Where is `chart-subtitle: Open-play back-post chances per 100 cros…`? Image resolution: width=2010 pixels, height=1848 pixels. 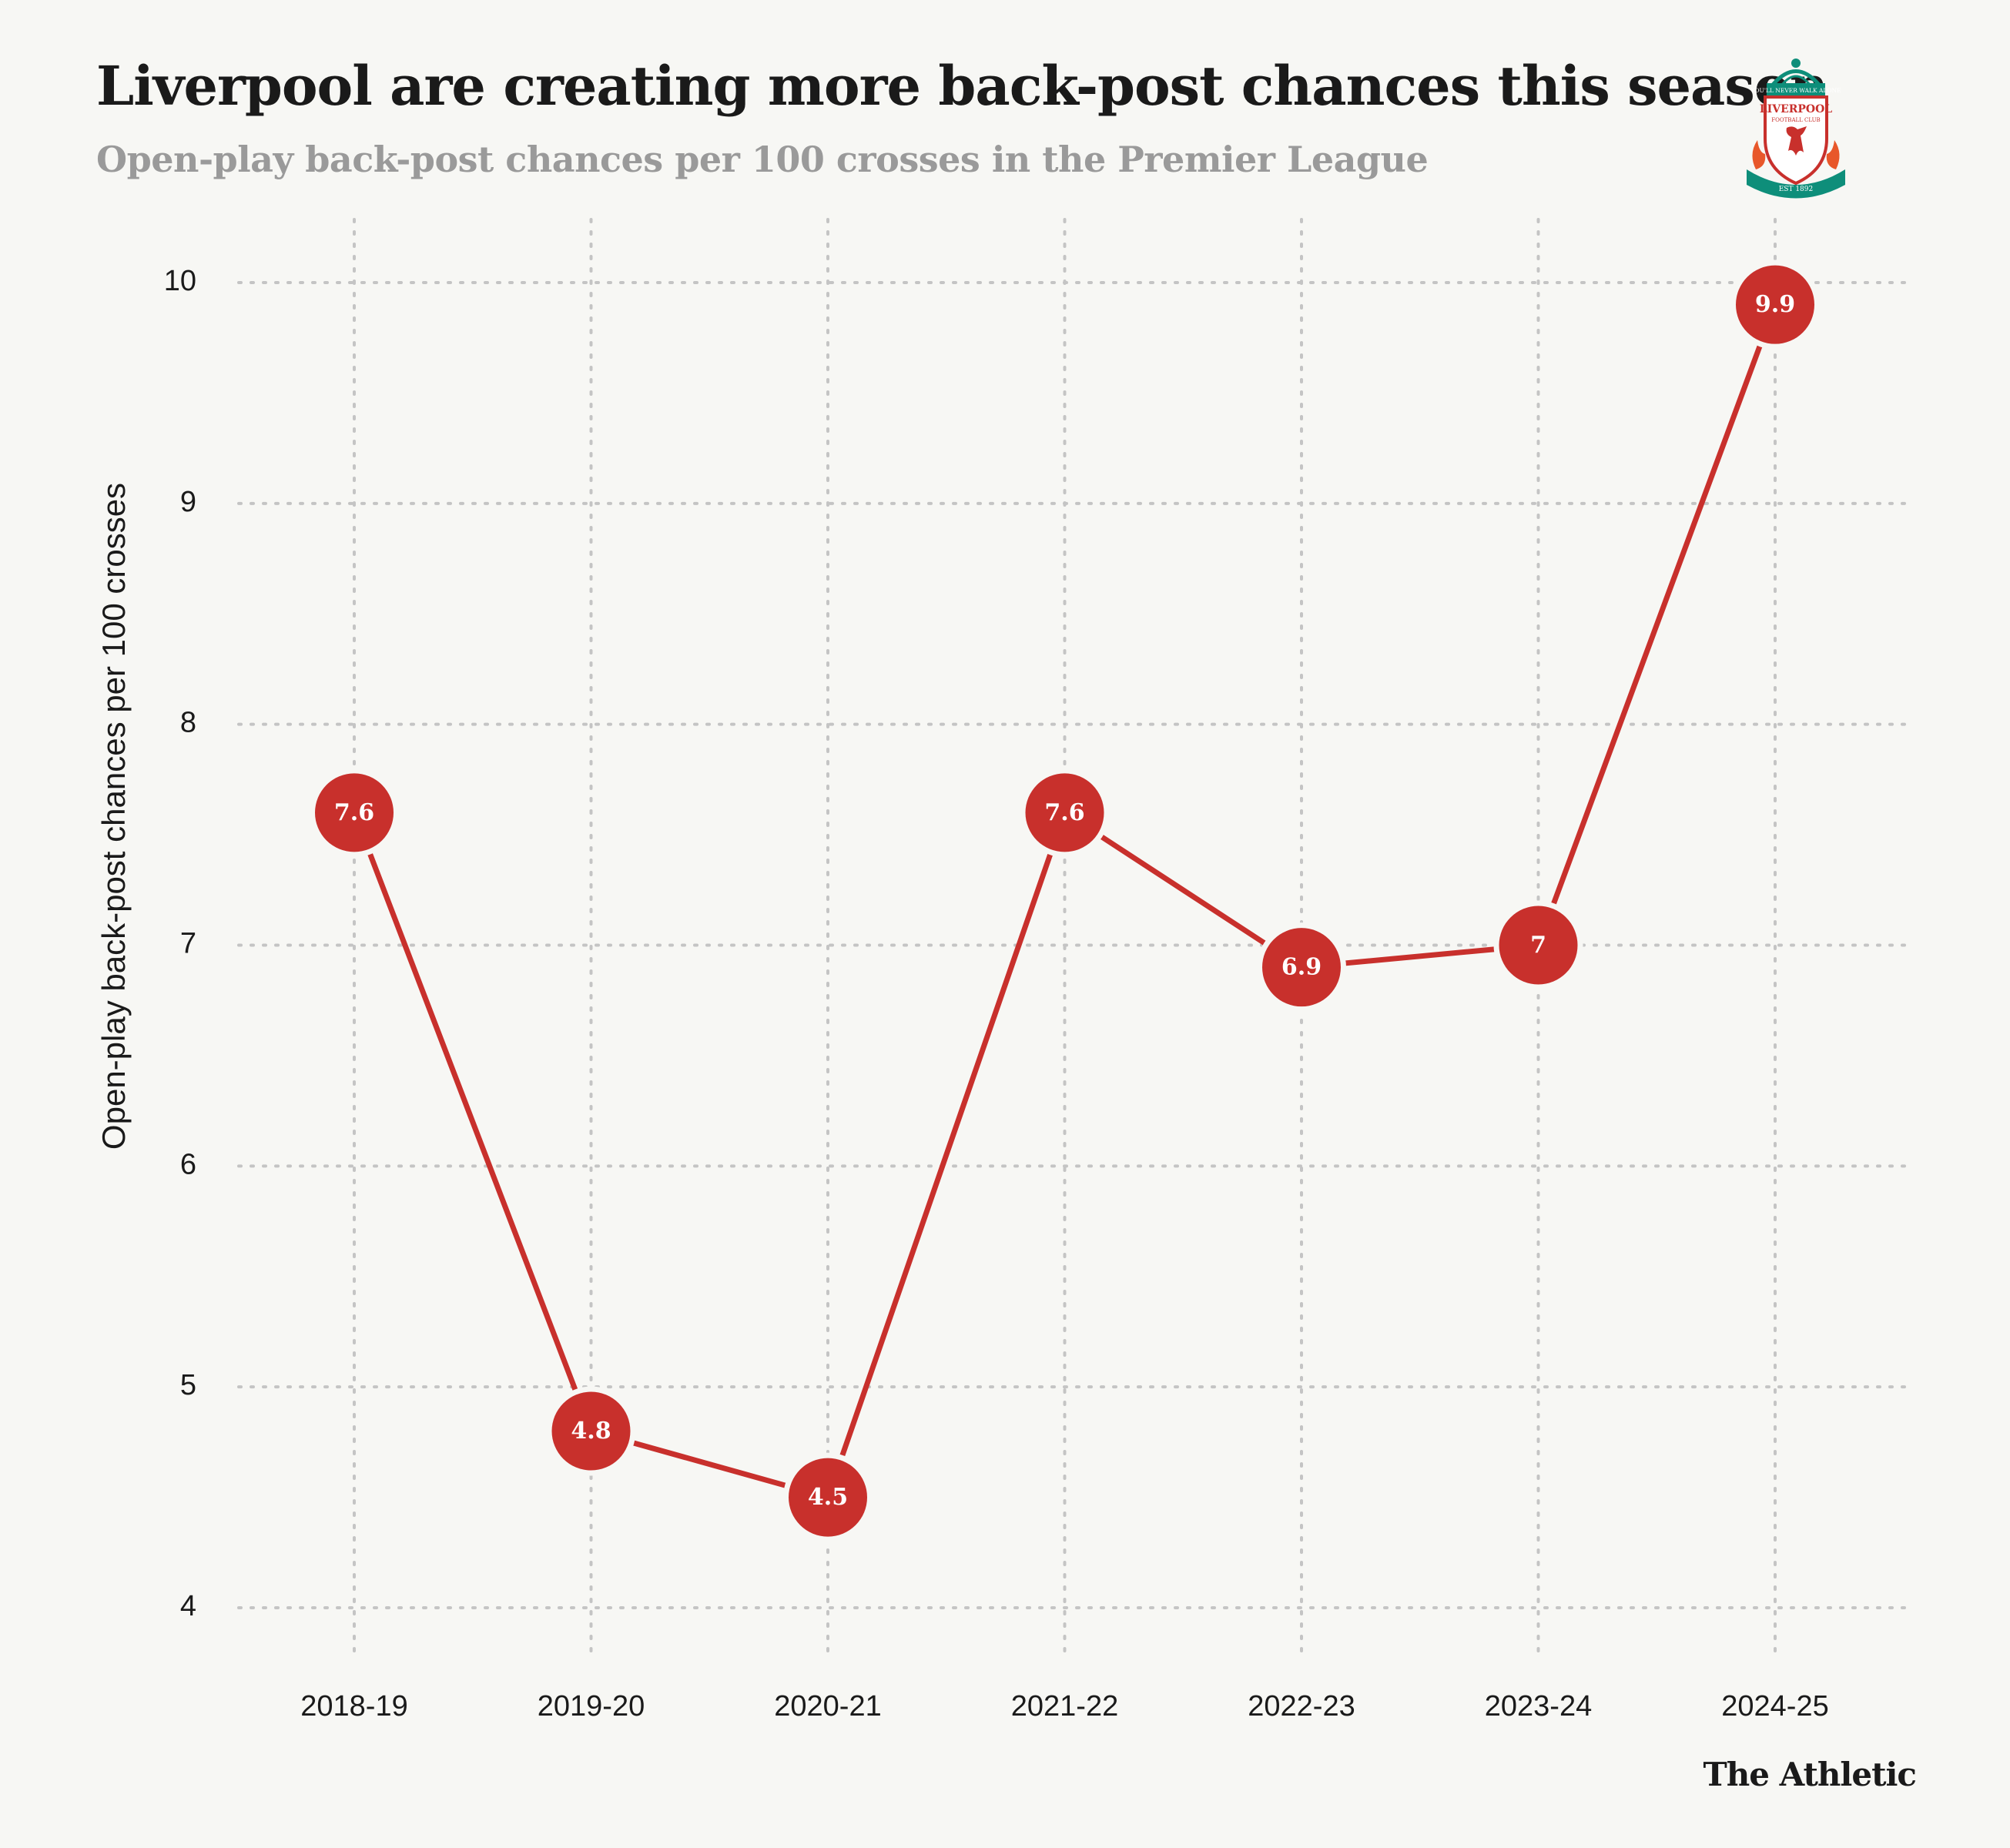
chart-subtitle: Open-play back-post chances per 100 cros… is located at coordinates (762, 159).